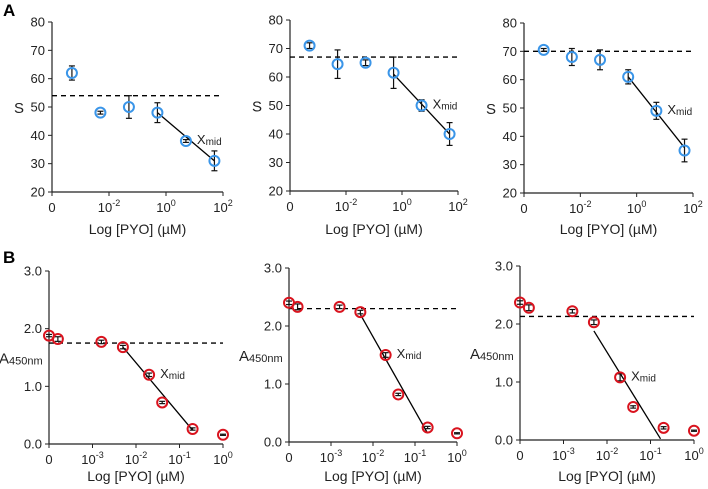 This screenshot has width=708, height=489. I want to click on y-tick-label: 0.0, so click(33, 444).